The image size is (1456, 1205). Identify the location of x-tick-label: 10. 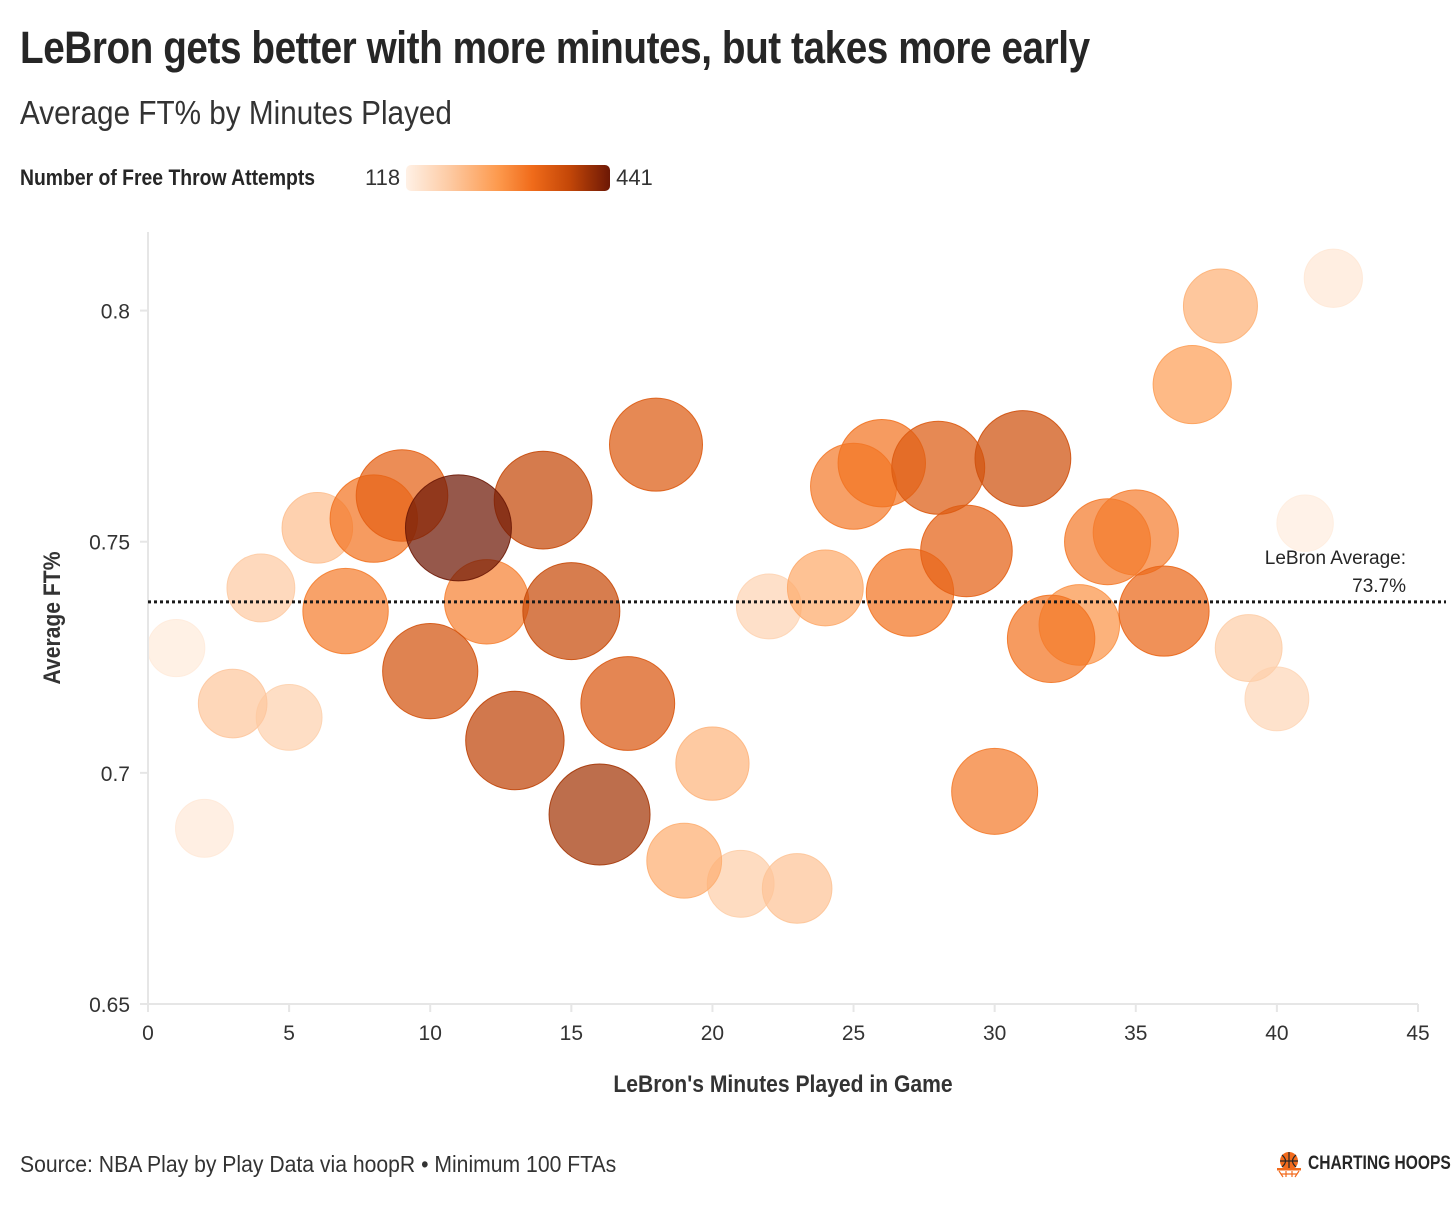
(430, 1033).